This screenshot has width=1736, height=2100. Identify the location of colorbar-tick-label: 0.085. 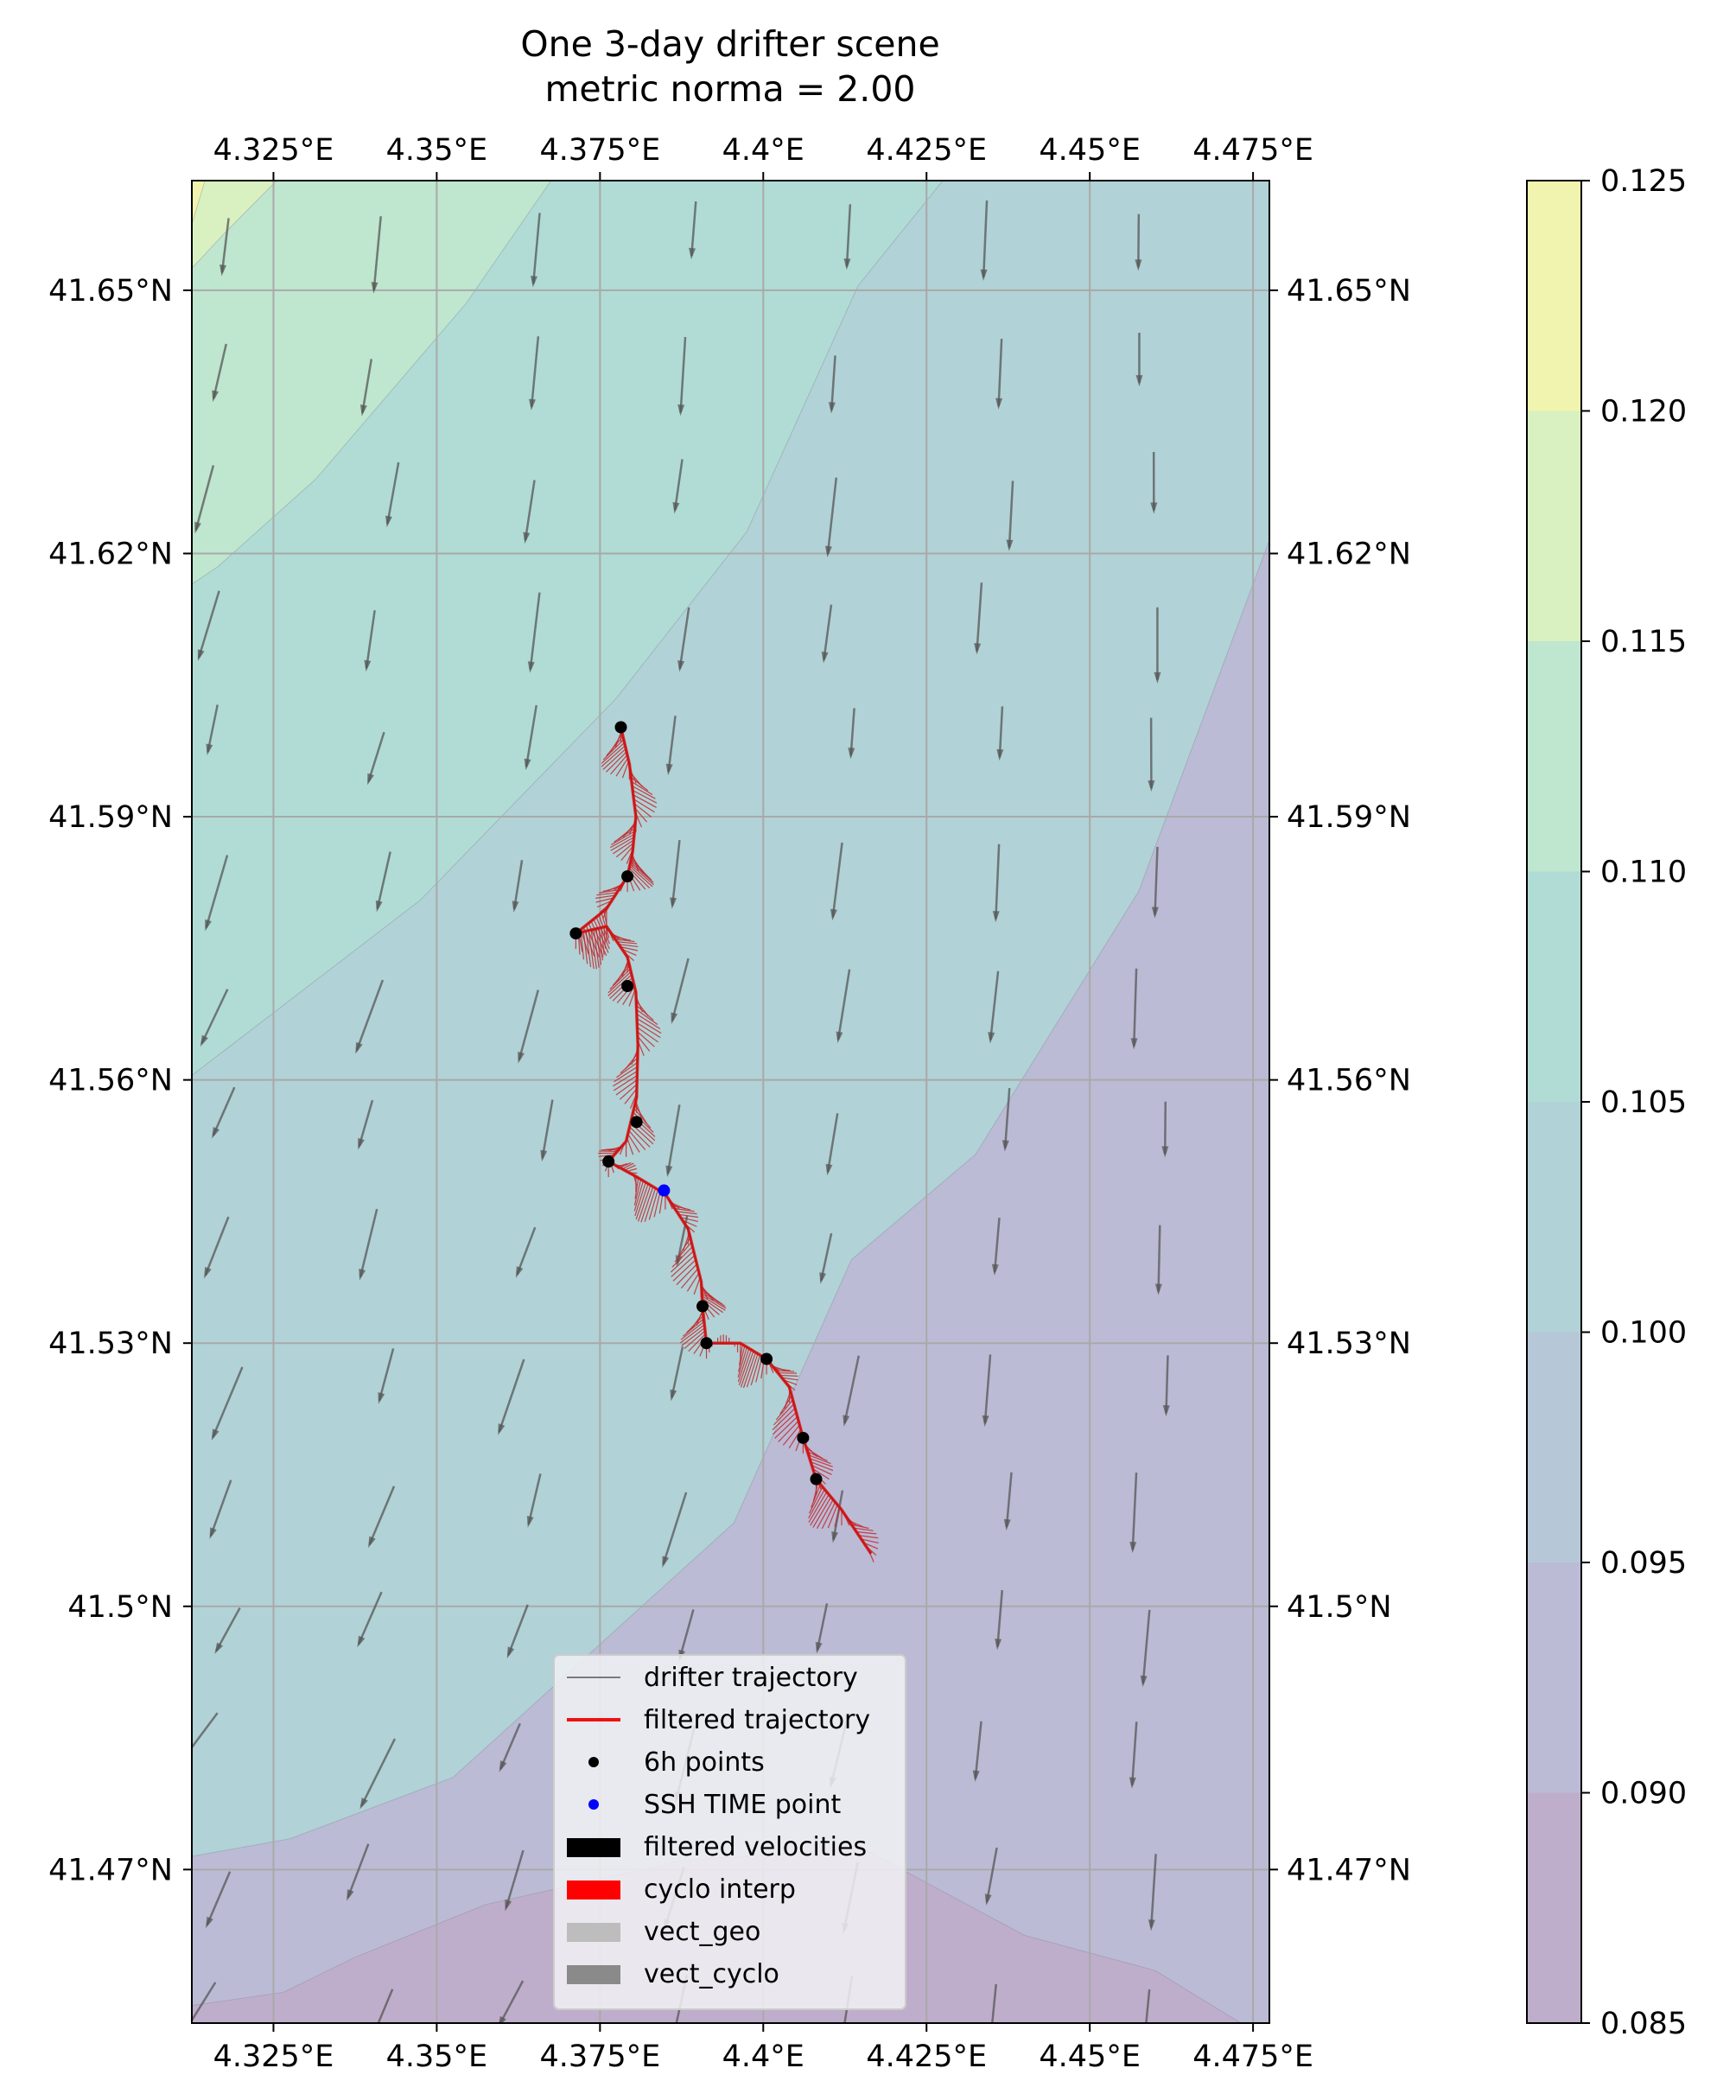
(1643, 2024).